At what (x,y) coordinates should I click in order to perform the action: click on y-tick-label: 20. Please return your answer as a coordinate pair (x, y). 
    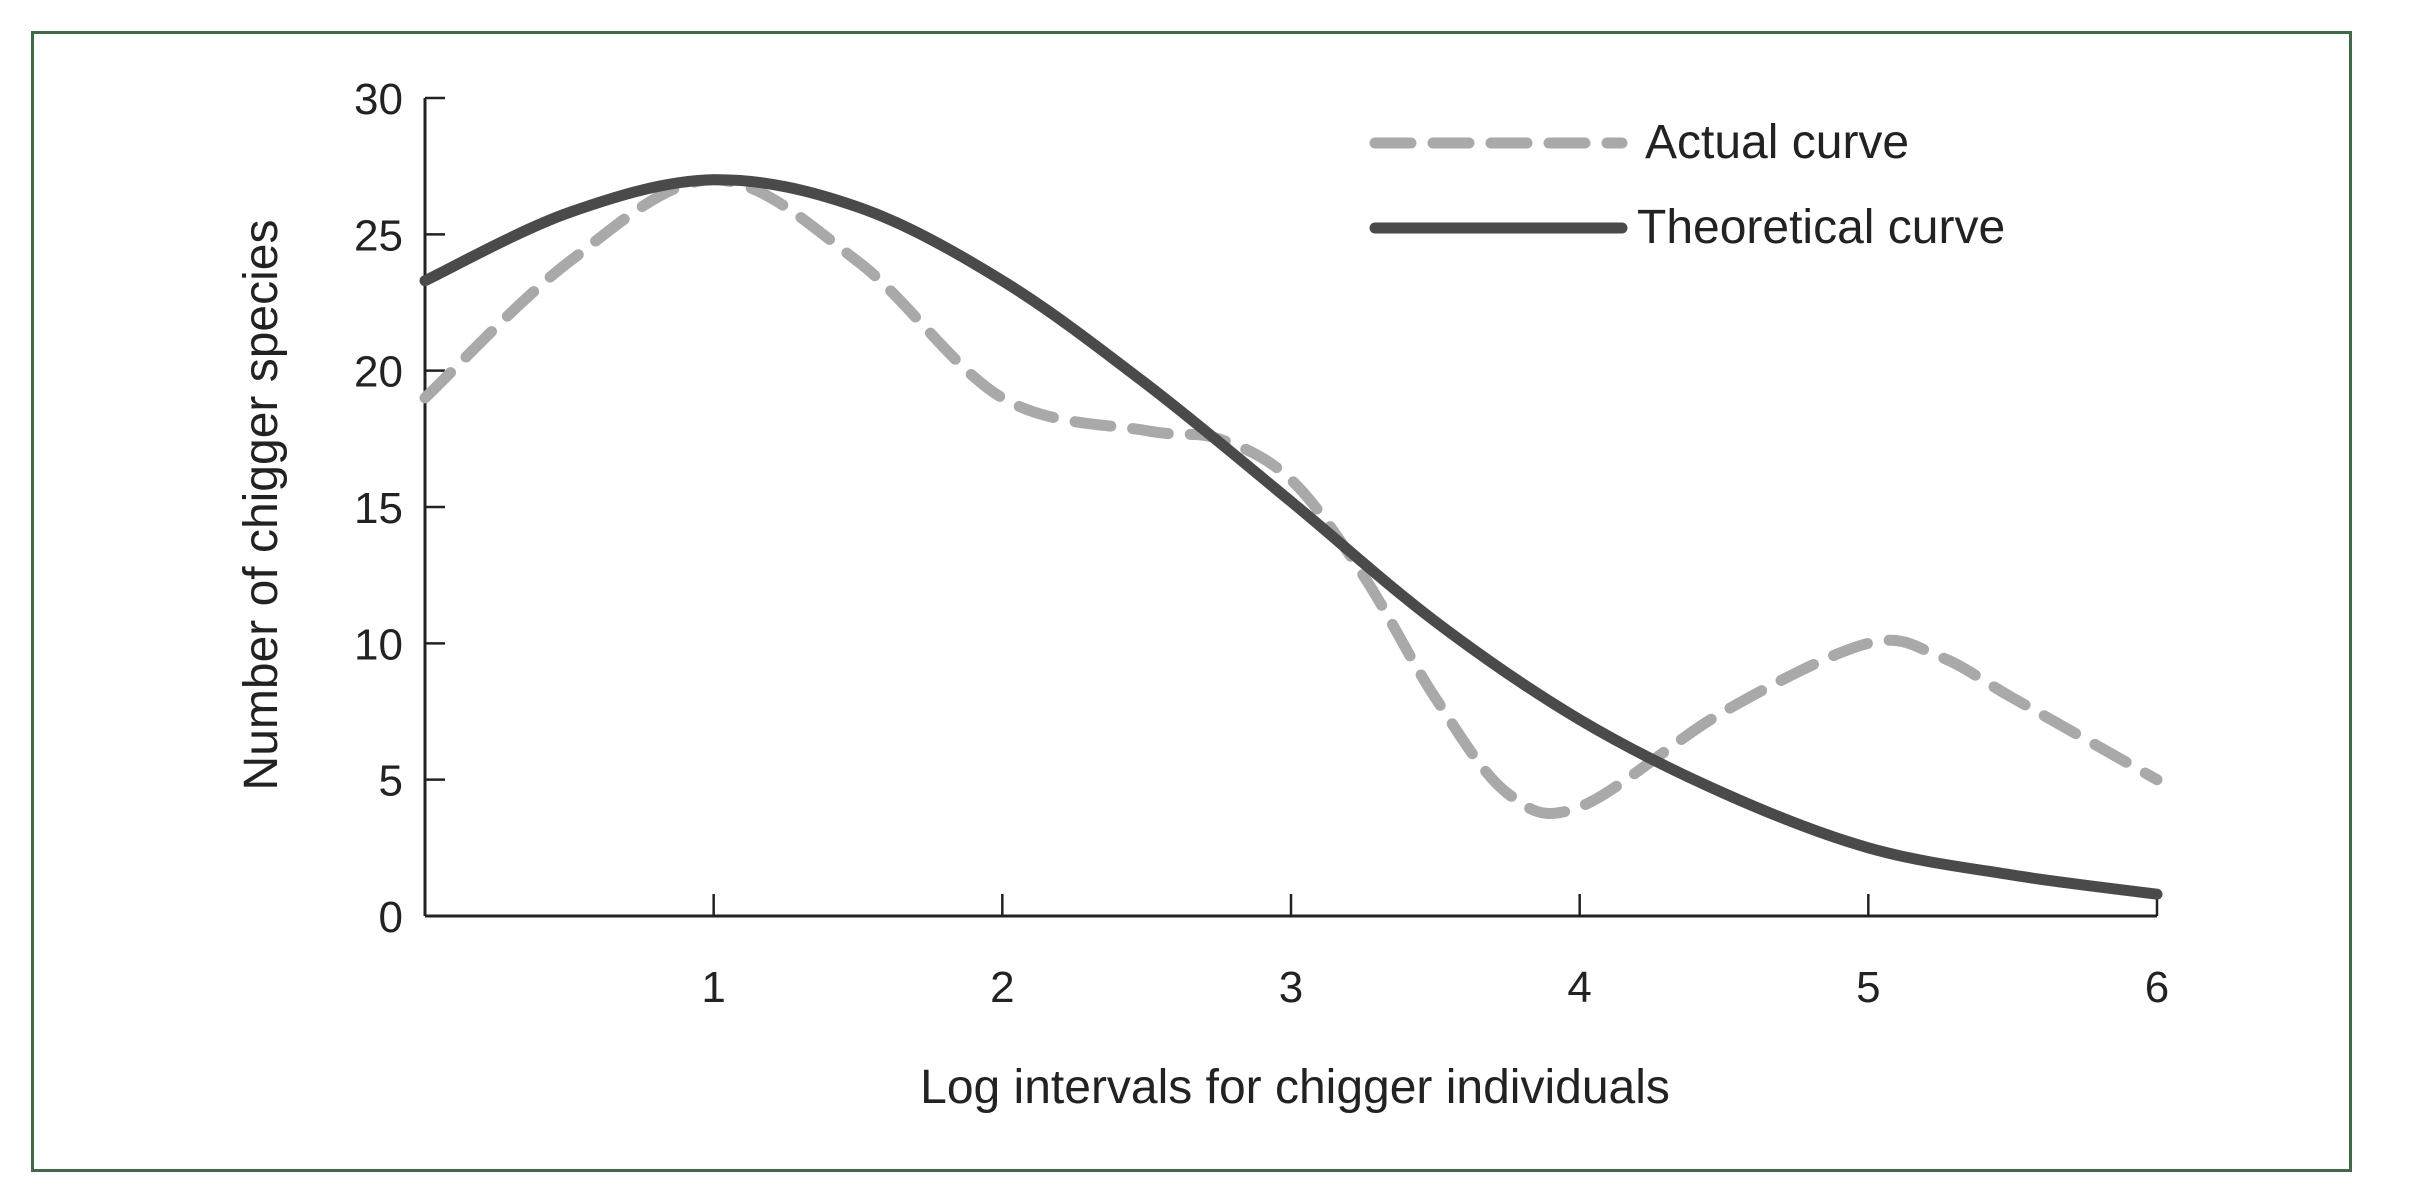
    Looking at the image, I should click on (378, 372).